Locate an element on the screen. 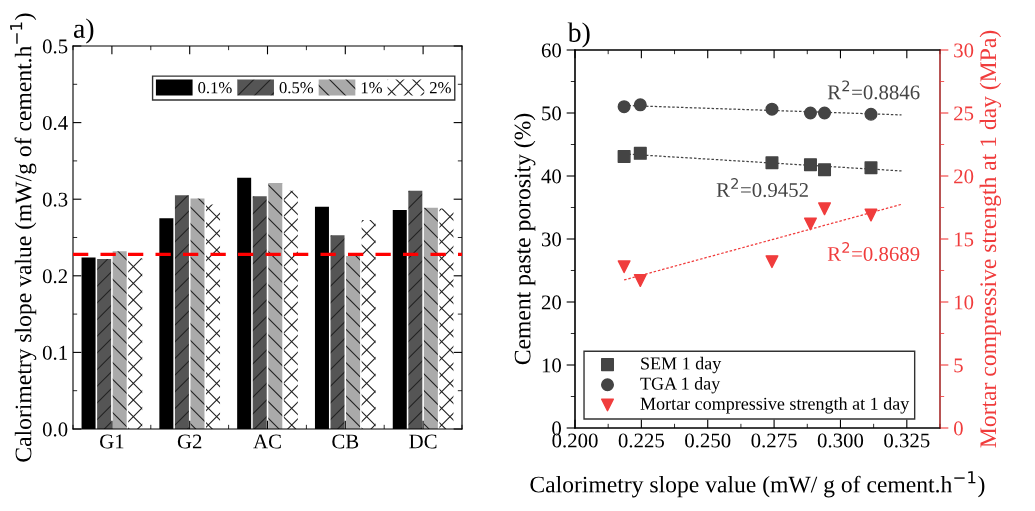 The image size is (1035, 511). y-tick-label: 20 is located at coordinates (551, 302).